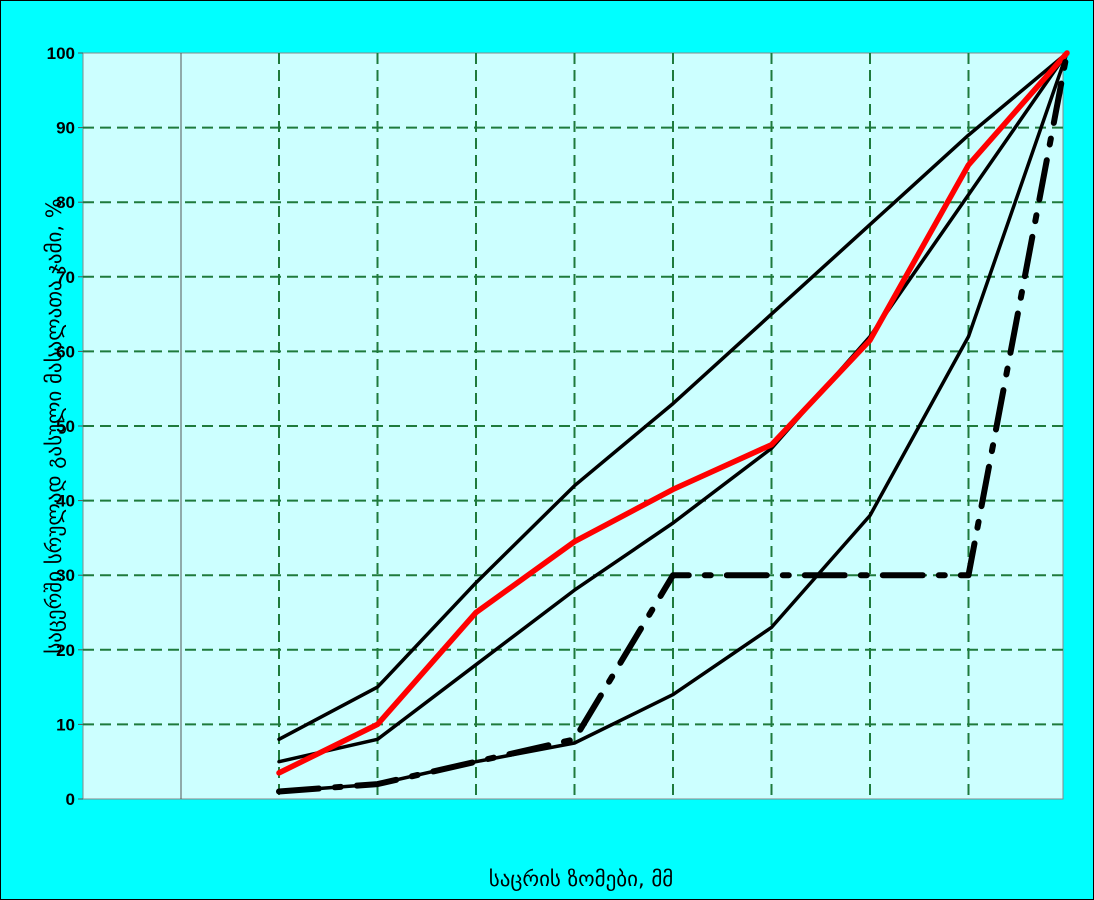  What do you see at coordinates (65, 724) in the screenshot?
I see `y-tick-label: 10` at bounding box center [65, 724].